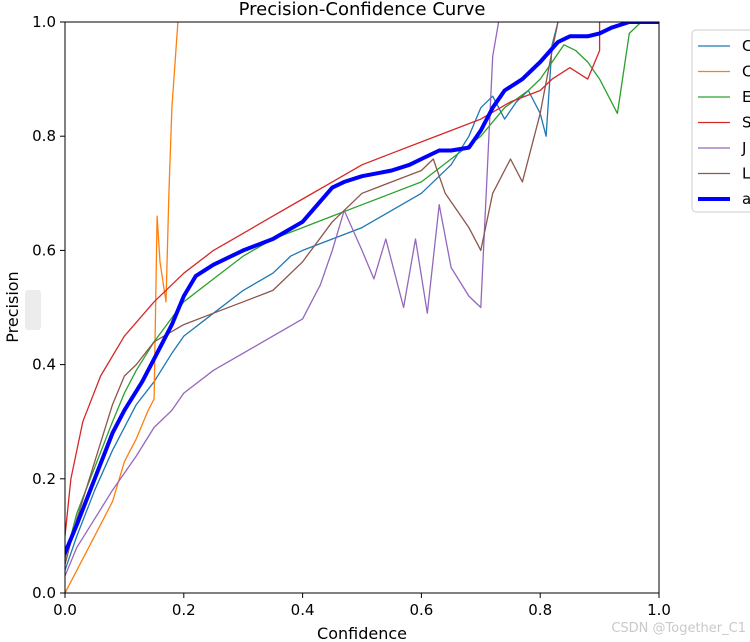  Describe the element at coordinates (33, 310) in the screenshot. I see `side-badge` at that location.